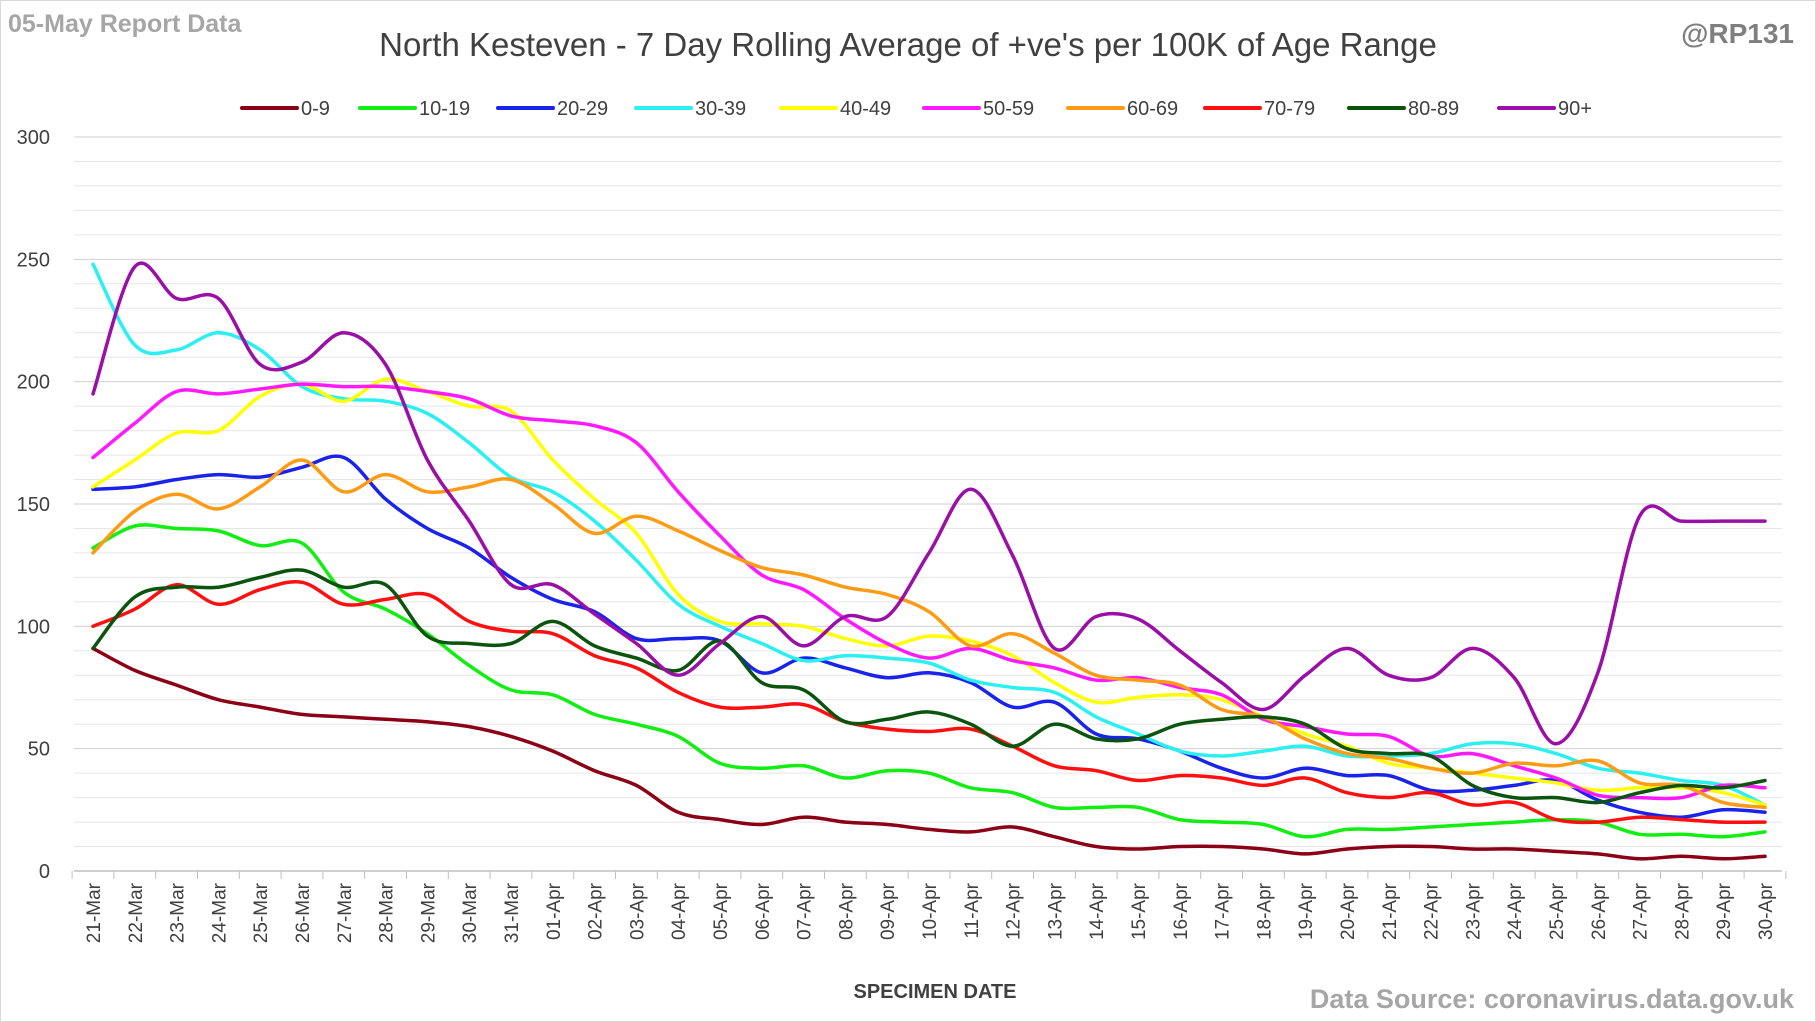  I want to click on legend-label: 20-29, so click(582, 109).